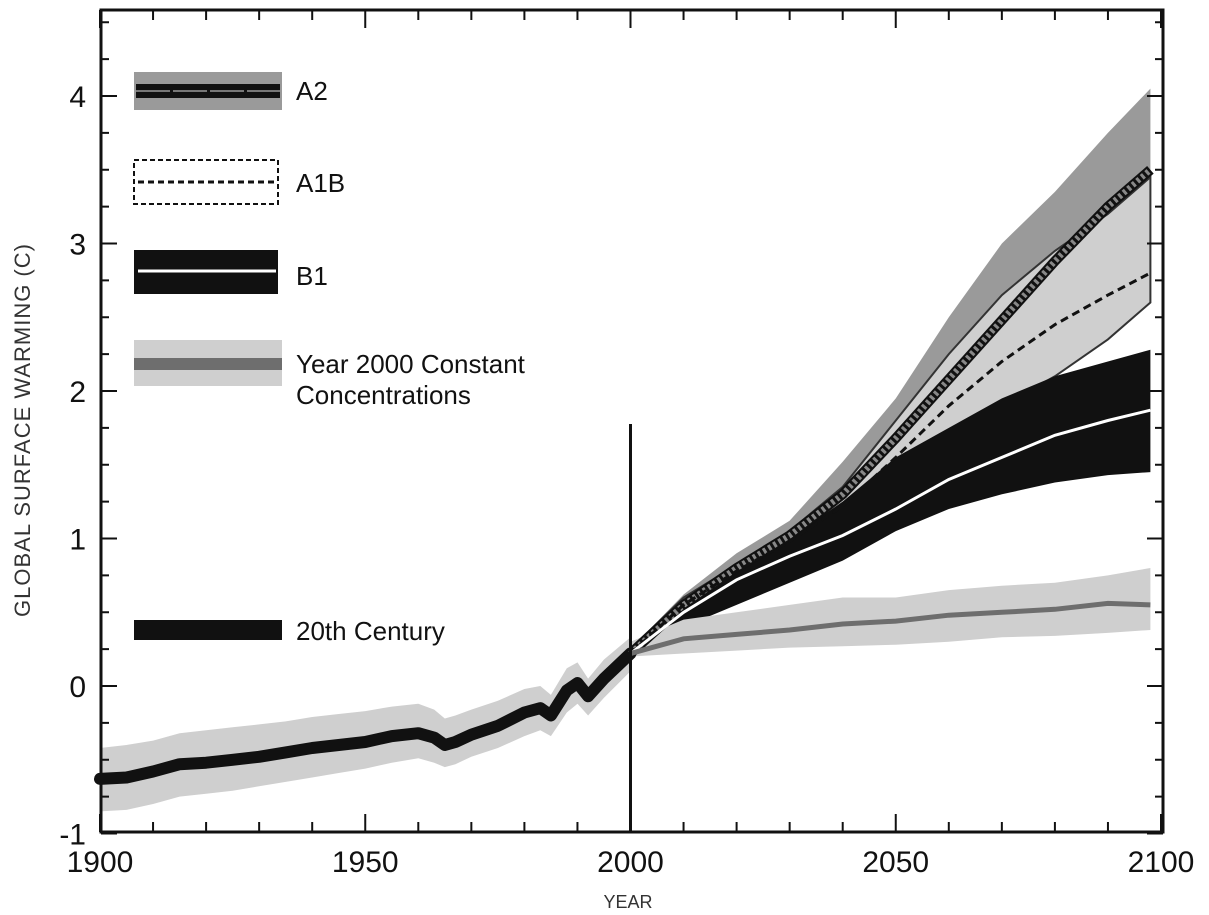  What do you see at coordinates (320, 183) in the screenshot?
I see `legend-label-a1b: A1B` at bounding box center [320, 183].